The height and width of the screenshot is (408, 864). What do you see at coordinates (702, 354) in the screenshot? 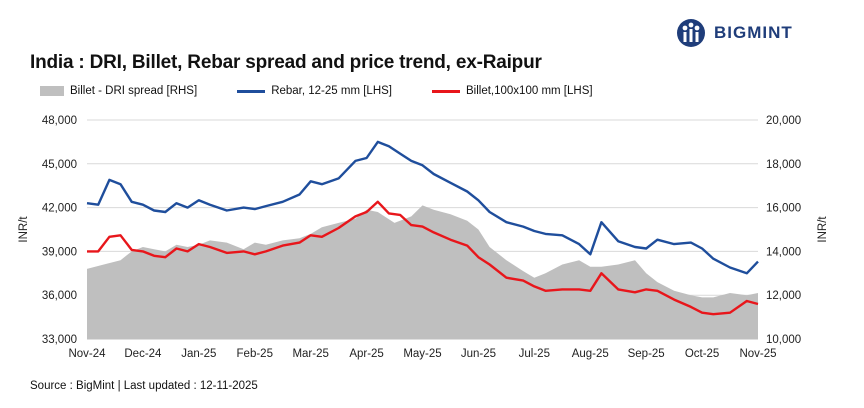
I see `x-tick-label: Oct-25` at bounding box center [702, 354].